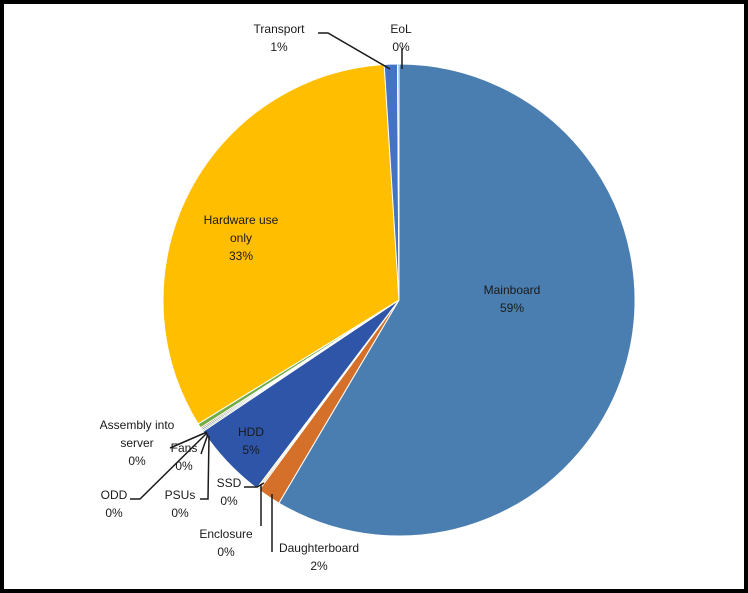  What do you see at coordinates (251, 441) in the screenshot?
I see `label-hdd: HDD 5%` at bounding box center [251, 441].